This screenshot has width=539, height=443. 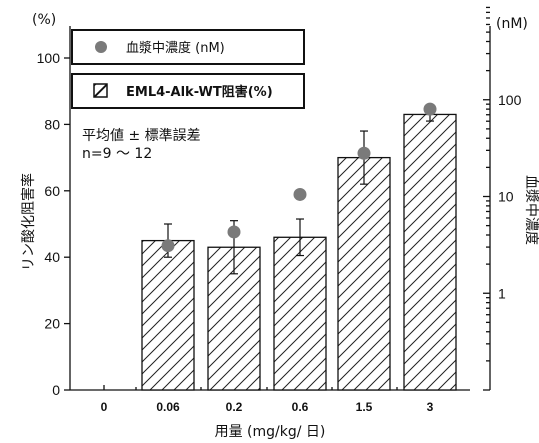 What do you see at coordinates (506, 197) in the screenshot?
I see `right-tick-label: 10` at bounding box center [506, 197].